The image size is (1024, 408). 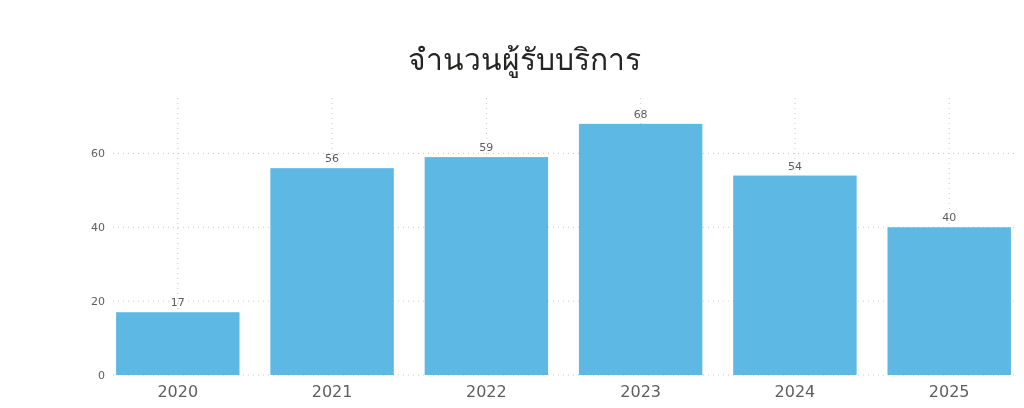 I want to click on data-label: 68, so click(x=640, y=114).